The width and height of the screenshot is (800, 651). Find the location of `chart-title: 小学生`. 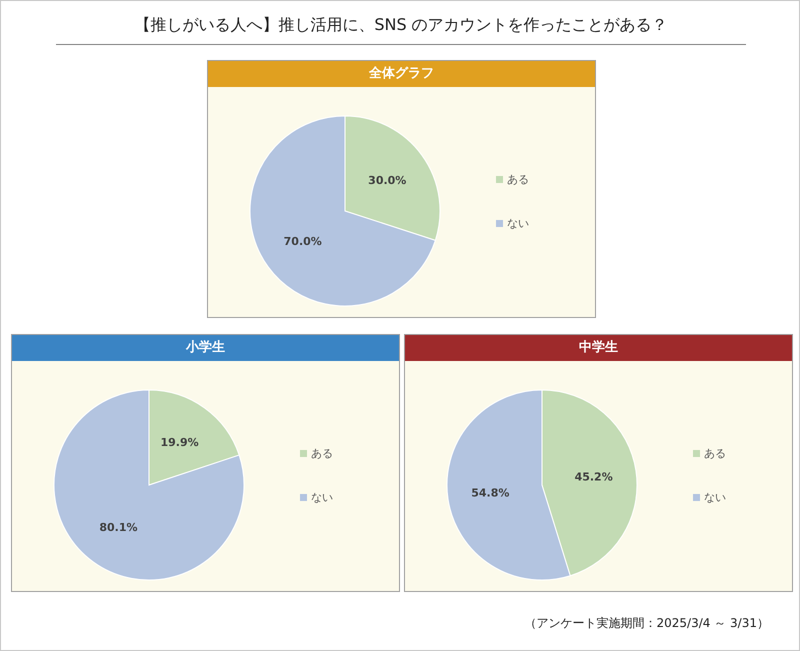

chart-title: 小学生 is located at coordinates (205, 348).